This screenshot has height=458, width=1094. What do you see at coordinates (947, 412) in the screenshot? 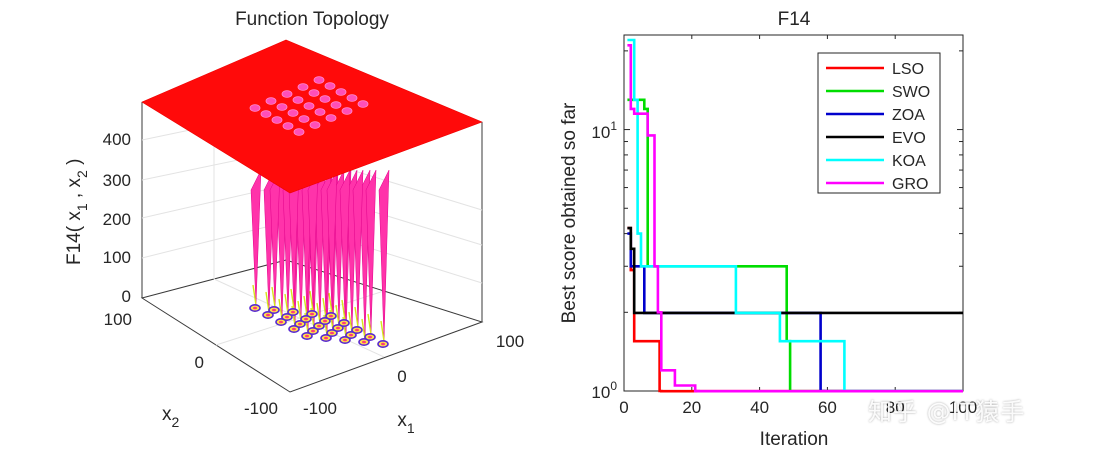
I see `watermark-text: 知乎 @IT猿手` at bounding box center [947, 412].